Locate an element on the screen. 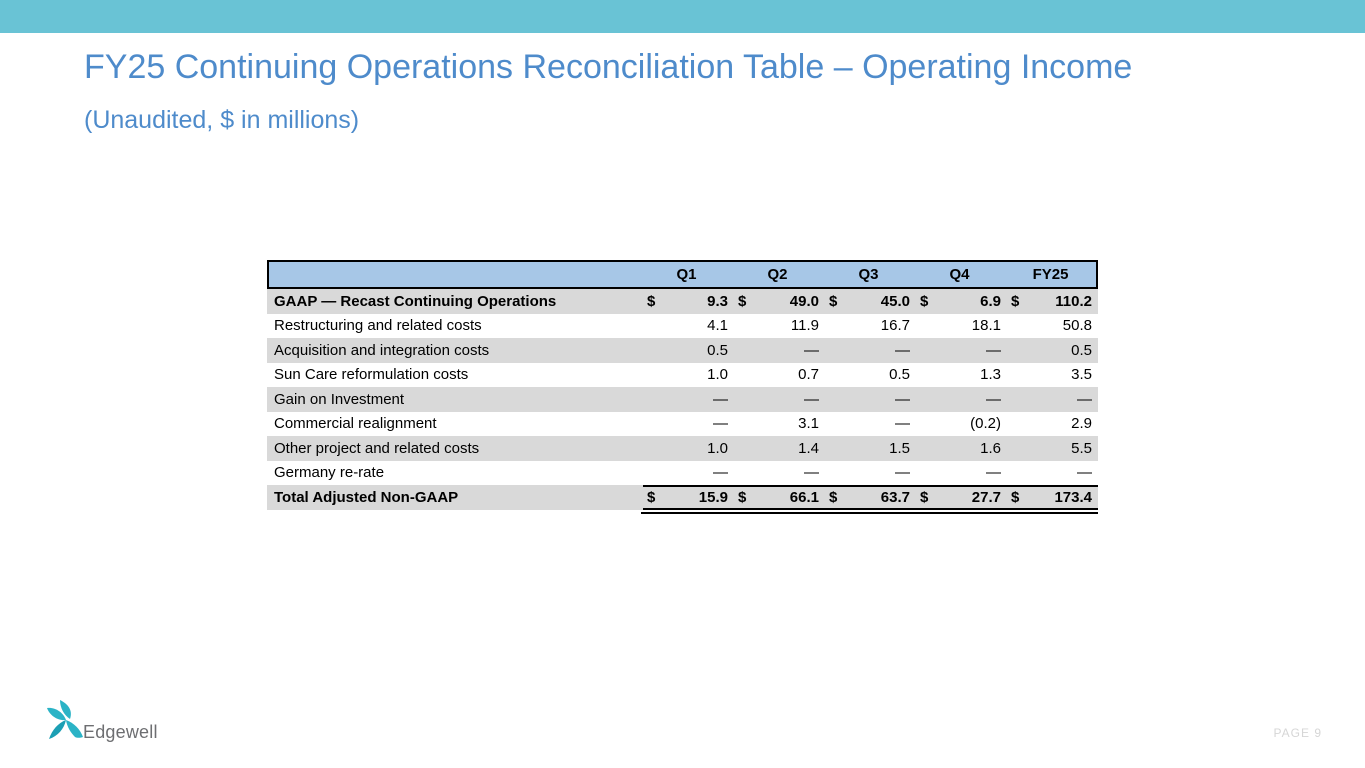 This screenshot has height=768, width=1365. logo-wordmark: Edgewell is located at coordinates (120, 732).